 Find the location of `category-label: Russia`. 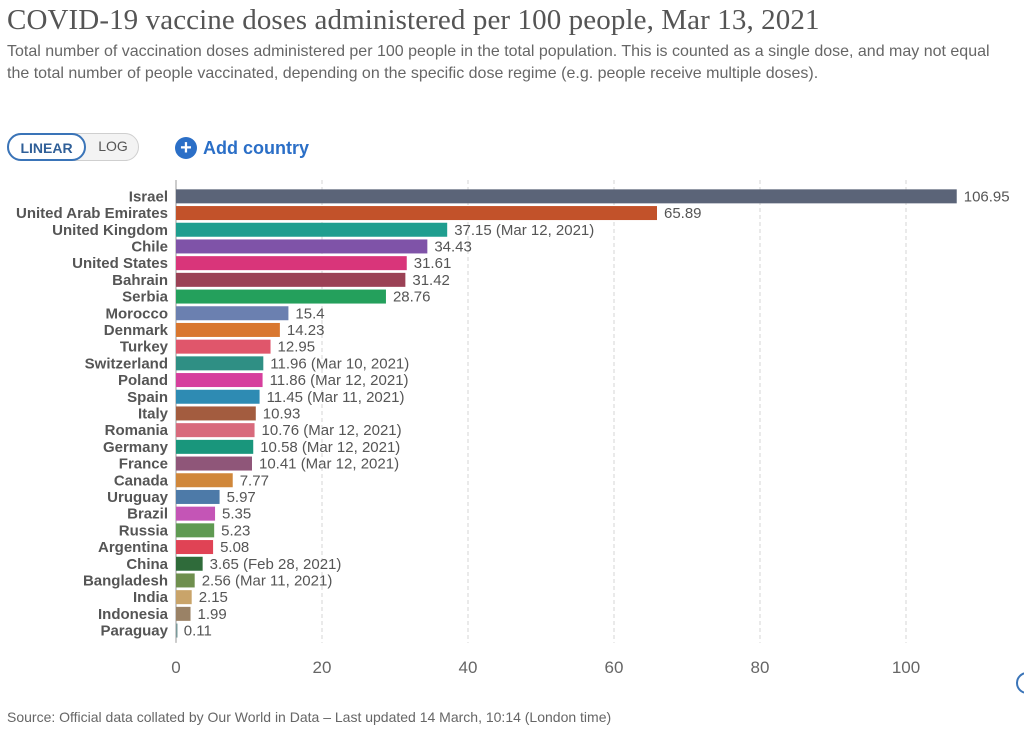

category-label: Russia is located at coordinates (144, 530).